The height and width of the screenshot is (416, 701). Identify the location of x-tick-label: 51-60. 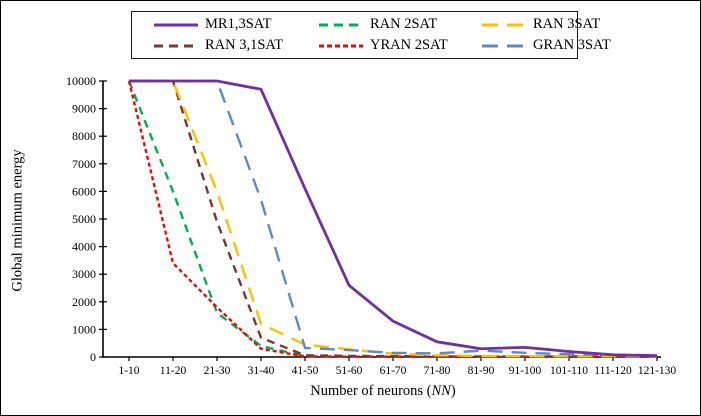
(349, 371).